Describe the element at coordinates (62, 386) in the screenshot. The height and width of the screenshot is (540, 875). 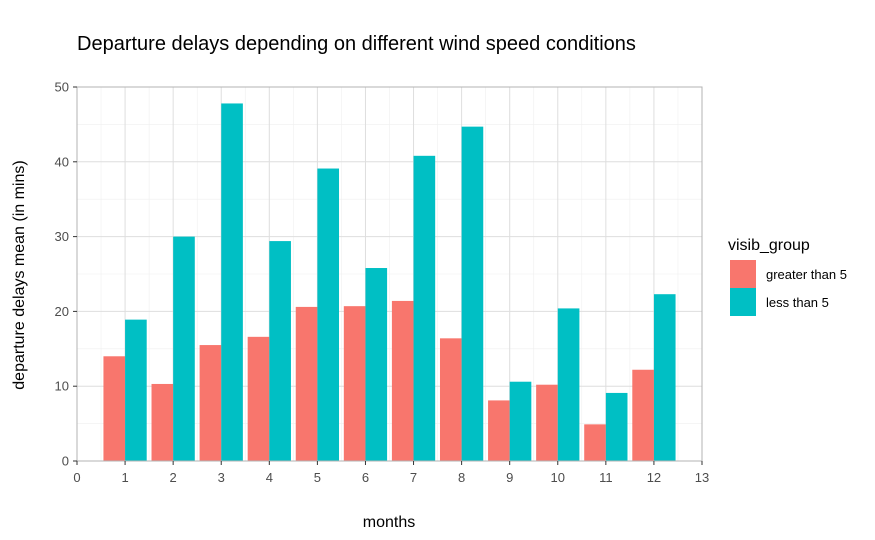
I see `y-tick-label: 10` at that location.